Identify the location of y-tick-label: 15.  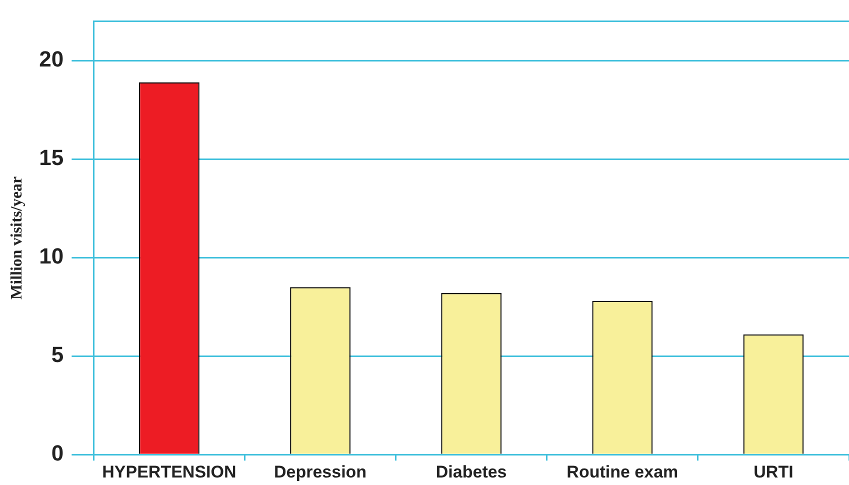
(51, 157).